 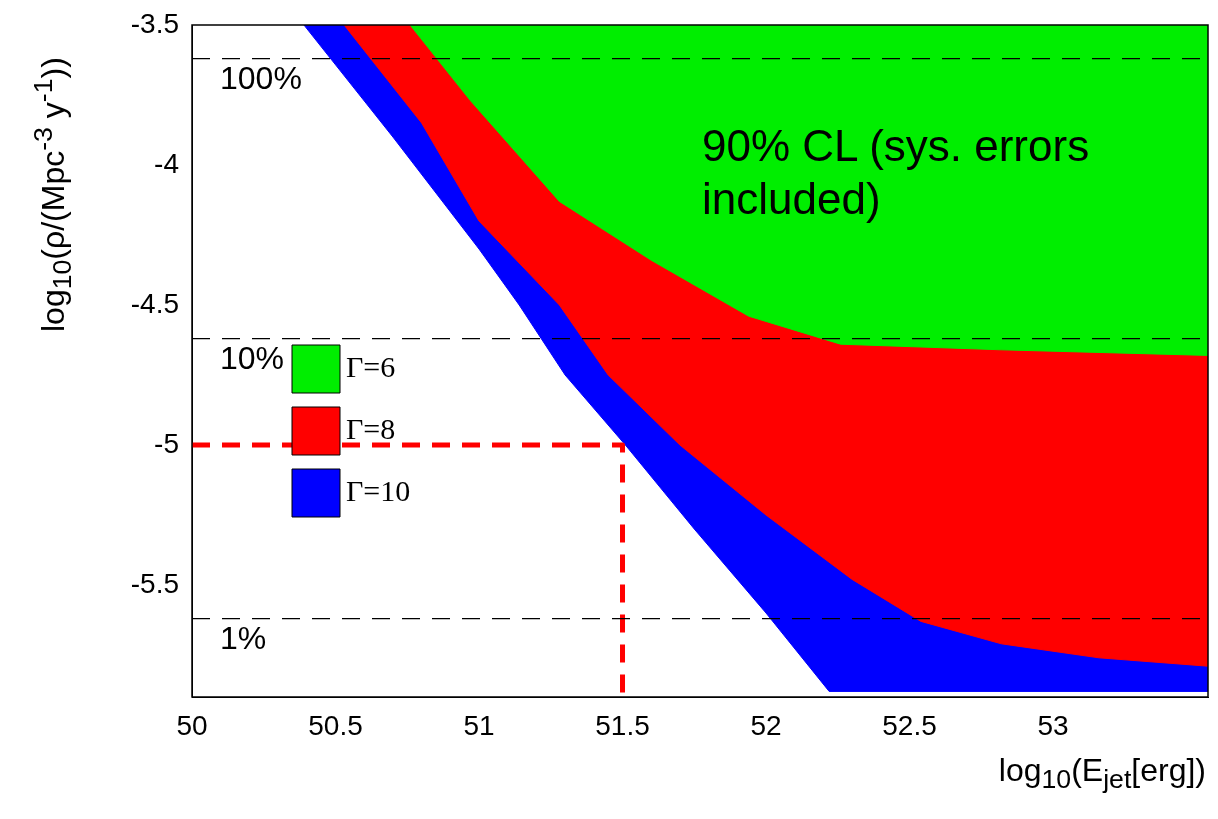 What do you see at coordinates (371, 428) in the screenshot?
I see `legend-label: Γ=8` at bounding box center [371, 428].